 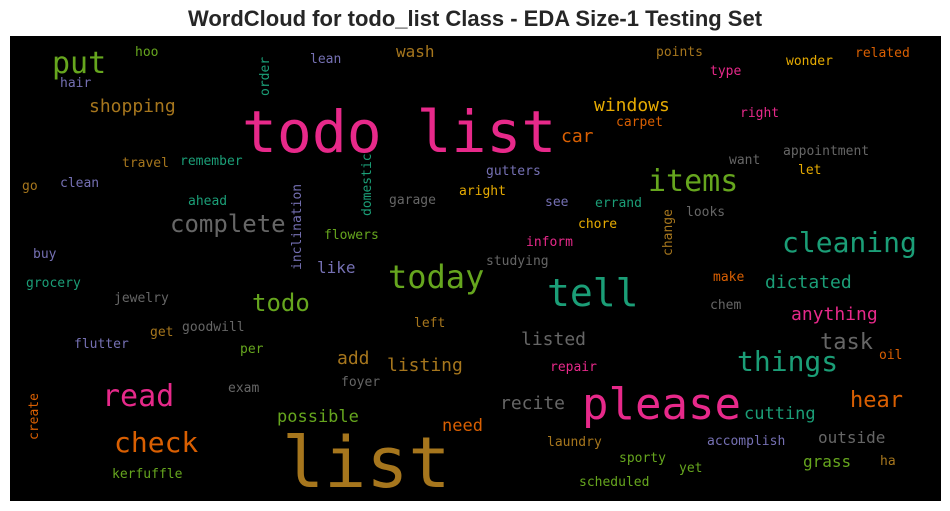 What do you see at coordinates (577, 136) in the screenshot?
I see `word-car: car` at bounding box center [577, 136].